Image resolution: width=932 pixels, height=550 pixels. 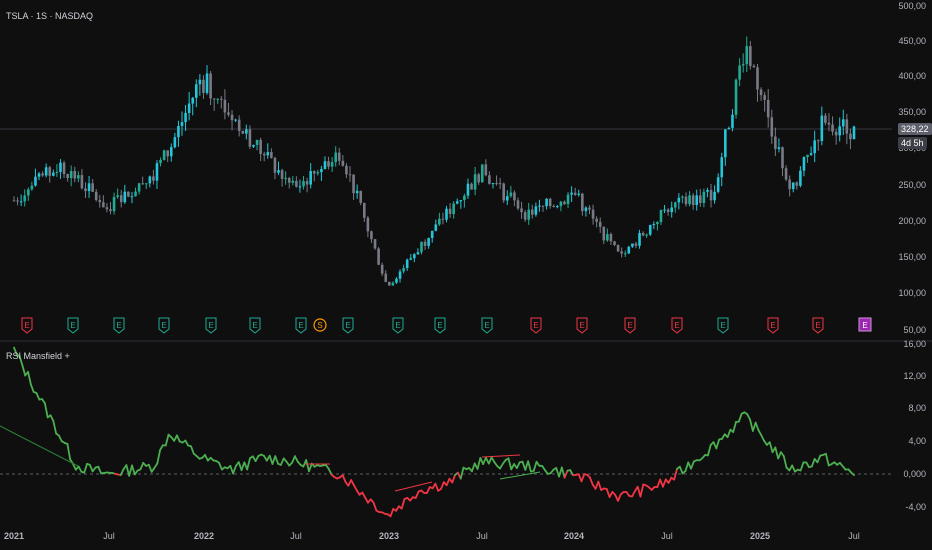 What do you see at coordinates (432, 536) in the screenshot?
I see `time-axis: 2021 Jul 2022 Jul 2023 Jul 2024 Jul 2025 Jul` at bounding box center [432, 536].